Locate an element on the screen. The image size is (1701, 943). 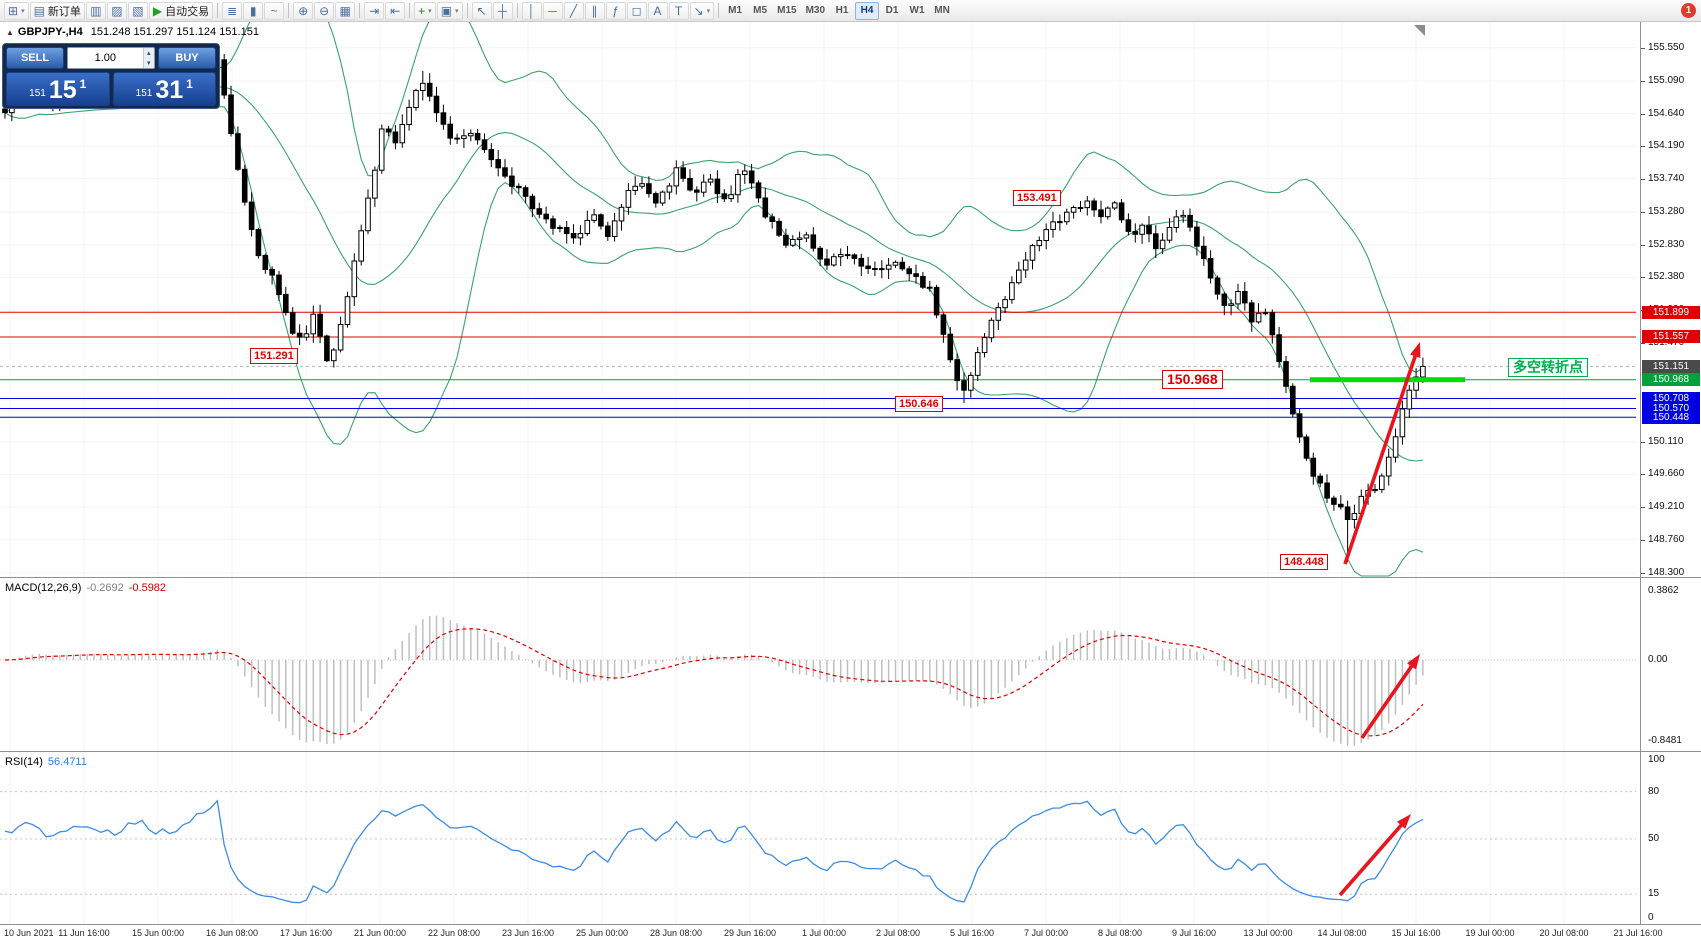
trendline-button: ╱ is located at coordinates (573, 10).